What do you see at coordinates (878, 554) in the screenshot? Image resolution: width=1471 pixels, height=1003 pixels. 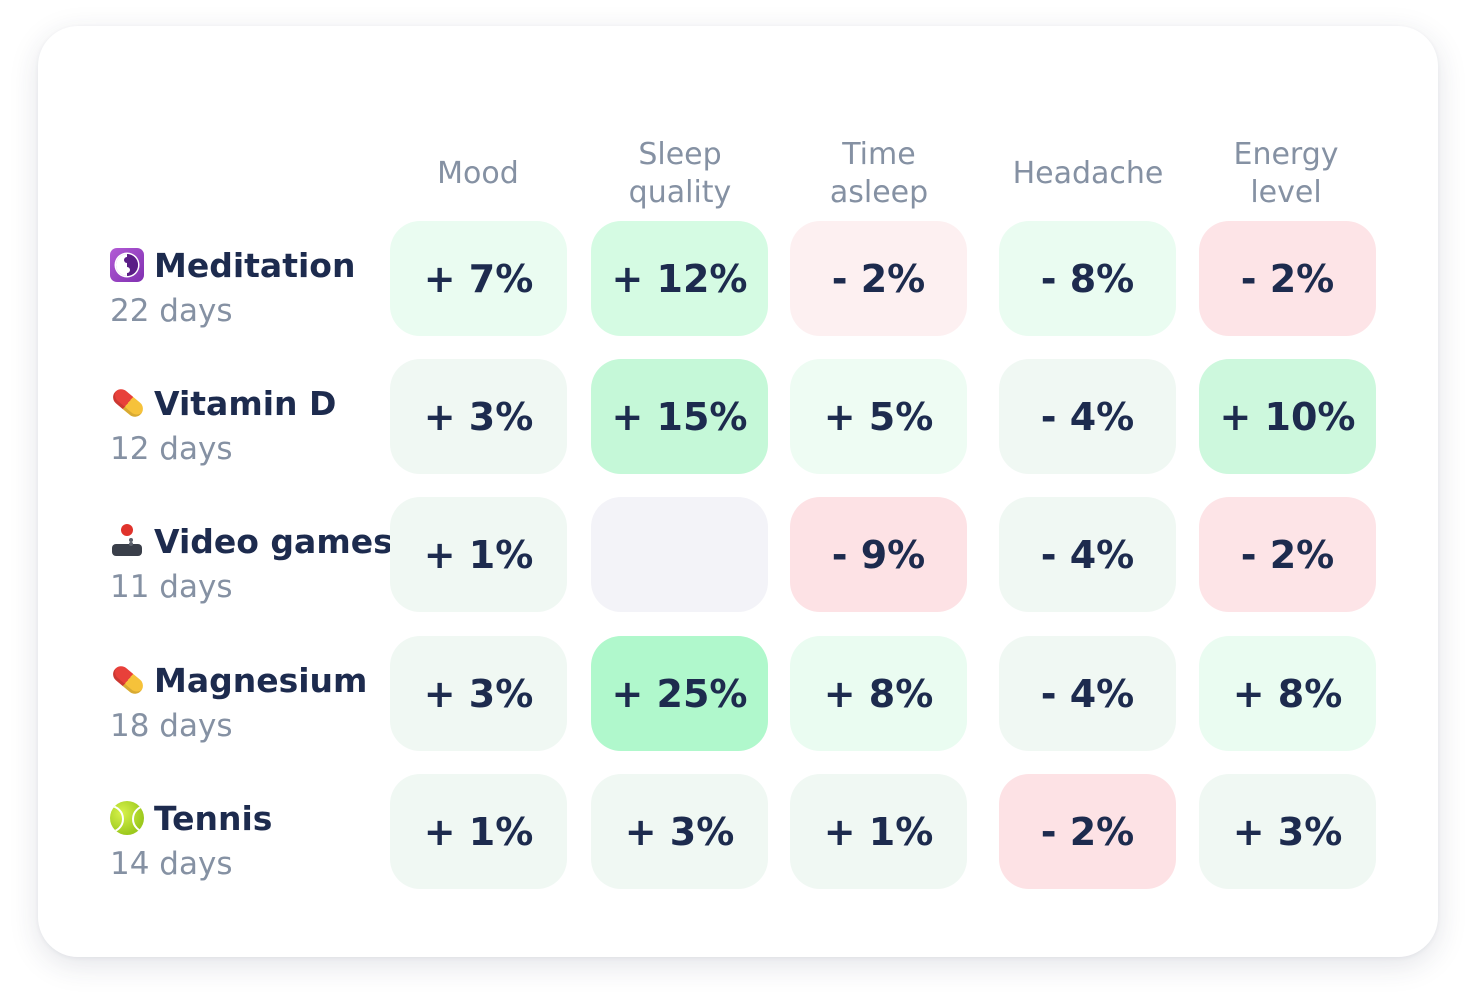 I see `correlation-cell: - 9%` at bounding box center [878, 554].